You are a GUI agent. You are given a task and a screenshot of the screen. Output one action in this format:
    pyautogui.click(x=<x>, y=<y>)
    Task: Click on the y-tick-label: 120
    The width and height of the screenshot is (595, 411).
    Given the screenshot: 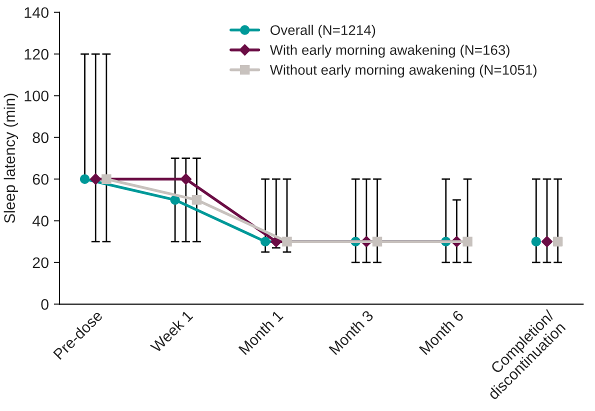 What is the action you would take?
    pyautogui.click(x=36, y=54)
    